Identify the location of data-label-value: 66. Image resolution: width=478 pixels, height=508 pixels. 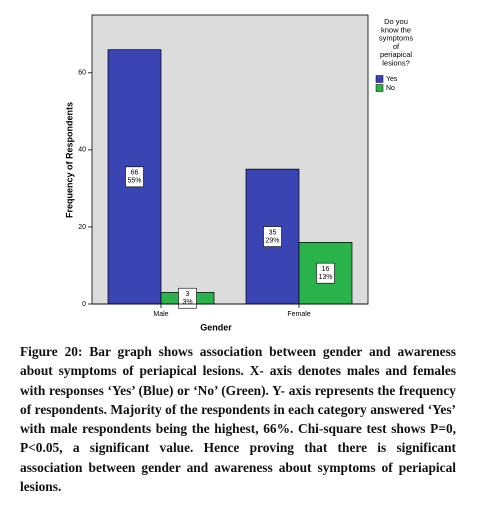
(135, 173).